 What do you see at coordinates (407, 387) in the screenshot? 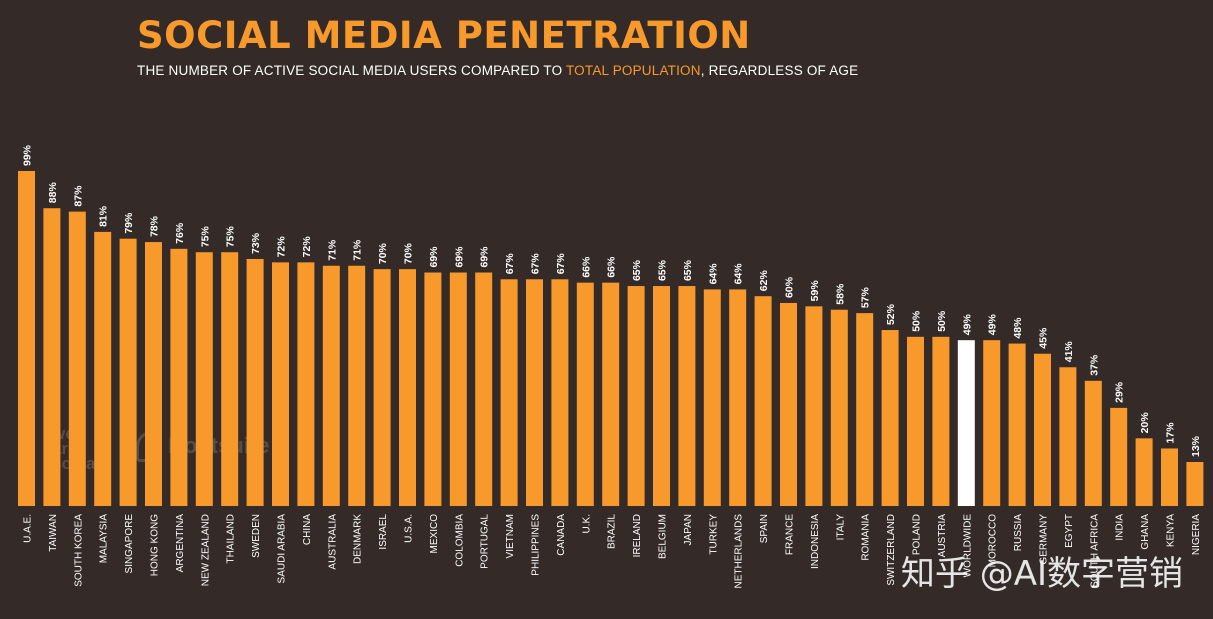
I see `bar-u-s-a` at bounding box center [407, 387].